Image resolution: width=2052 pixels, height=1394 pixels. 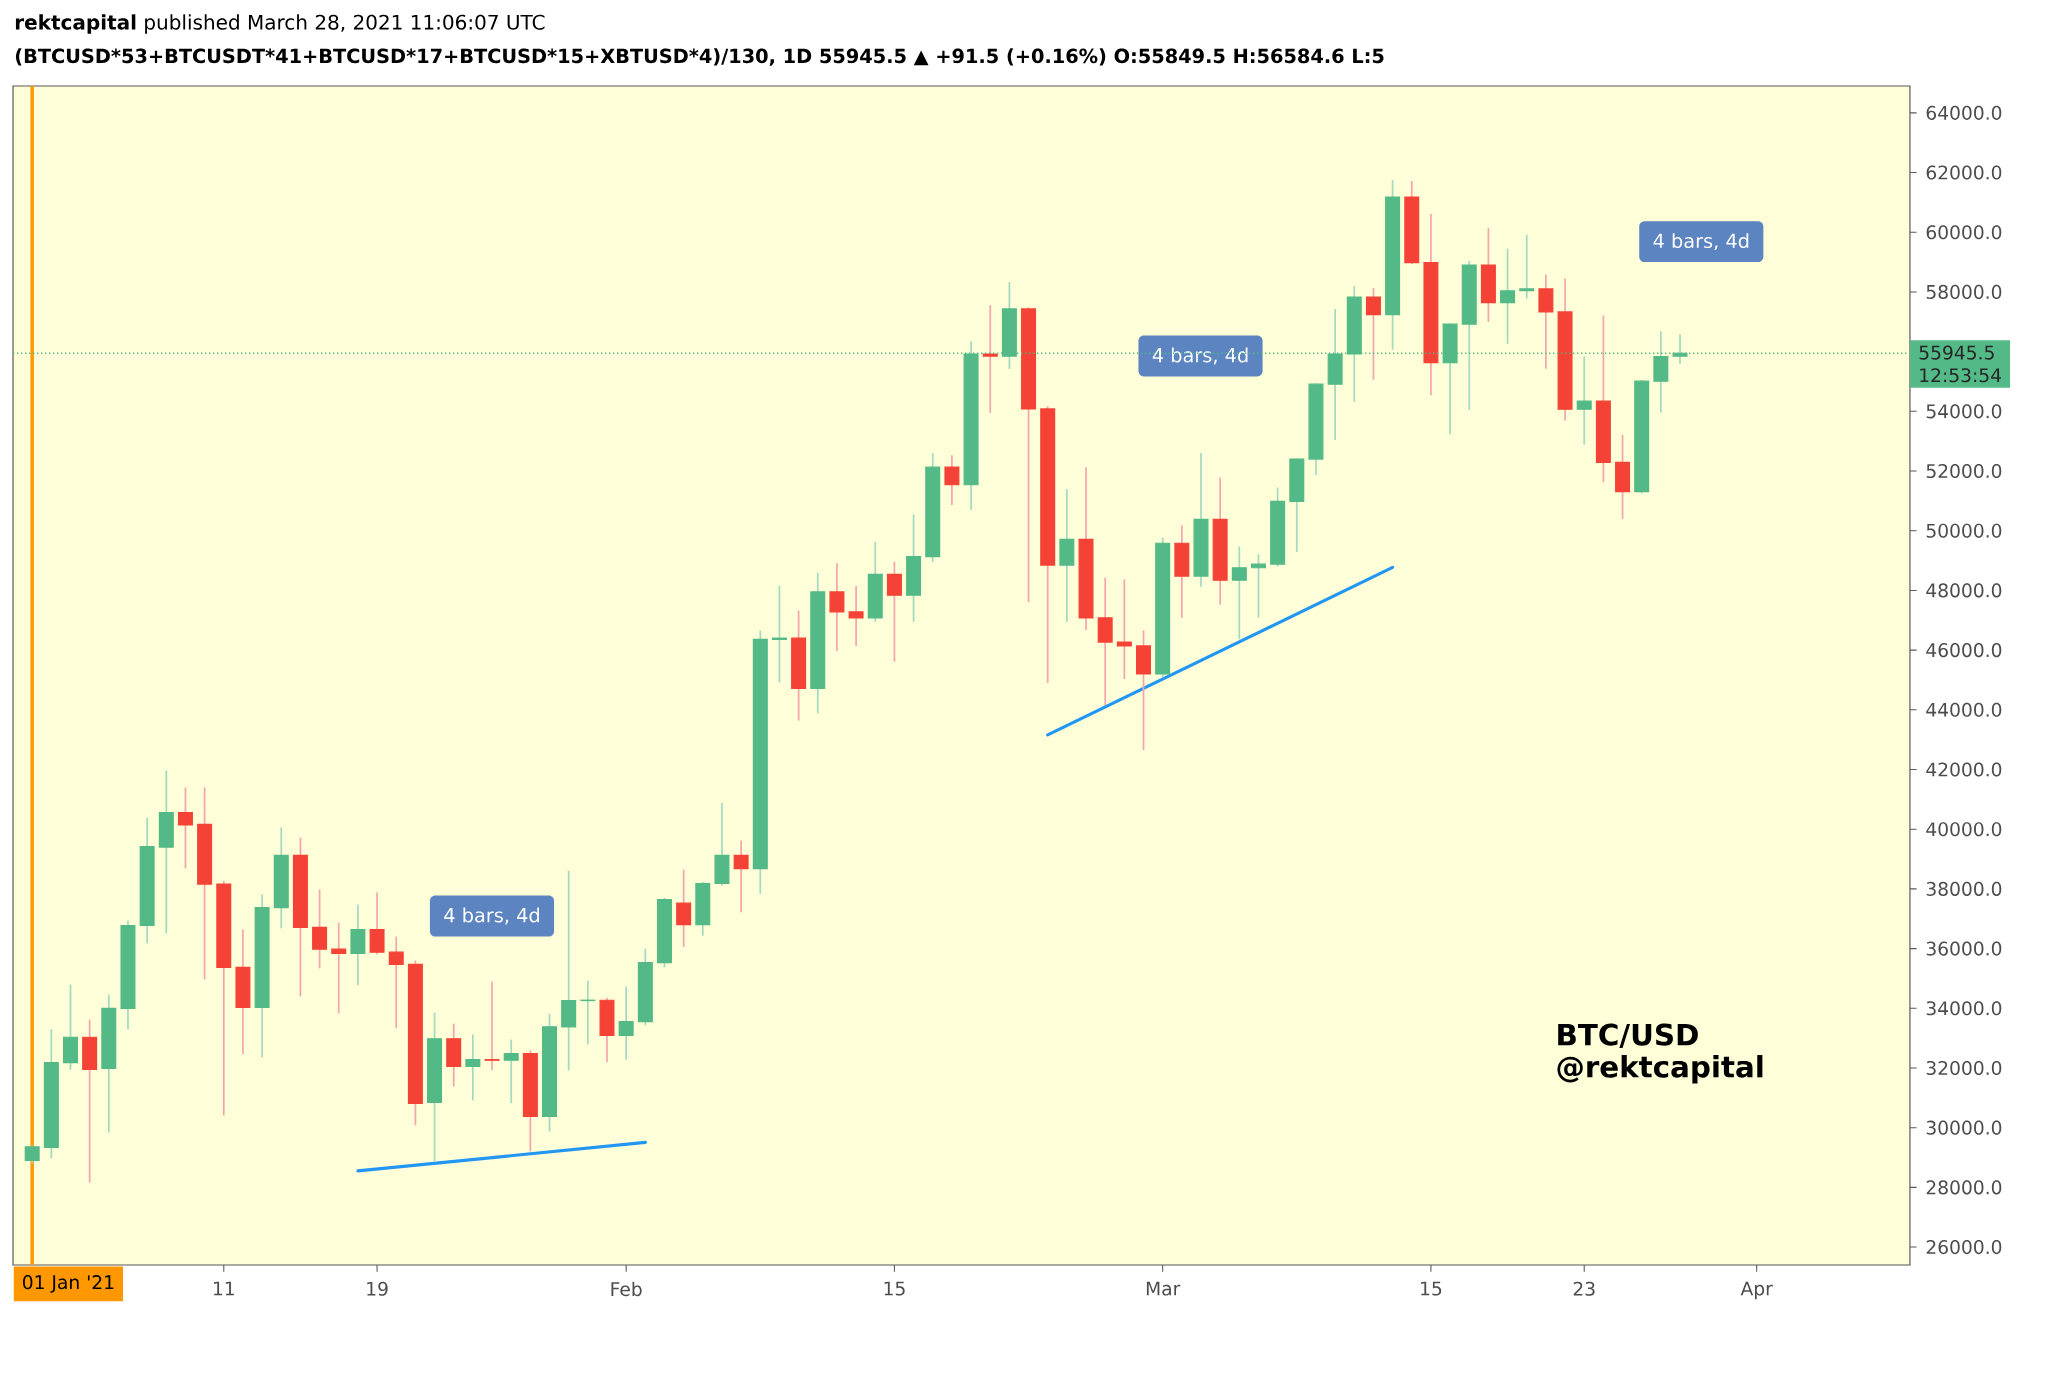 I want to click on x-tick-label: Feb, so click(x=626, y=1289).